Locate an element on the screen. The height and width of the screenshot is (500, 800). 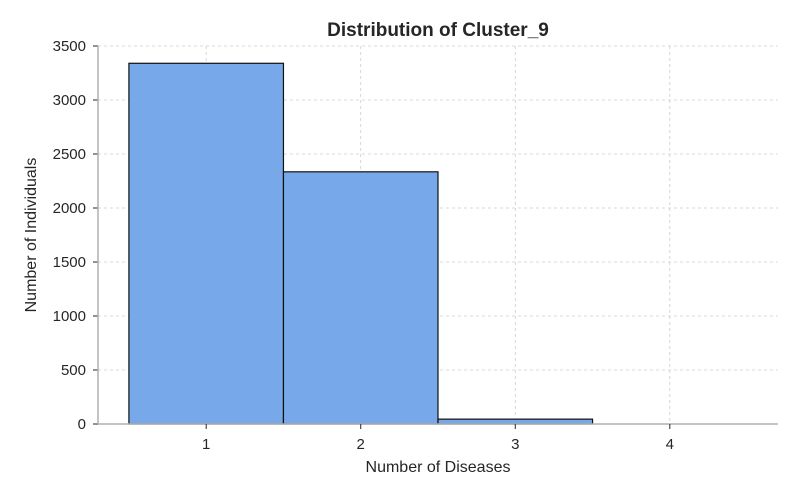
x-axis: 1 2 3 4 is located at coordinates (438, 438).